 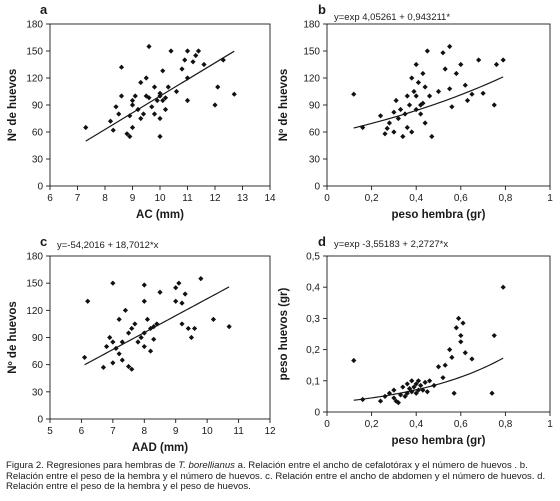 I want to click on panel-b-regression-line, so click(x=428, y=102).